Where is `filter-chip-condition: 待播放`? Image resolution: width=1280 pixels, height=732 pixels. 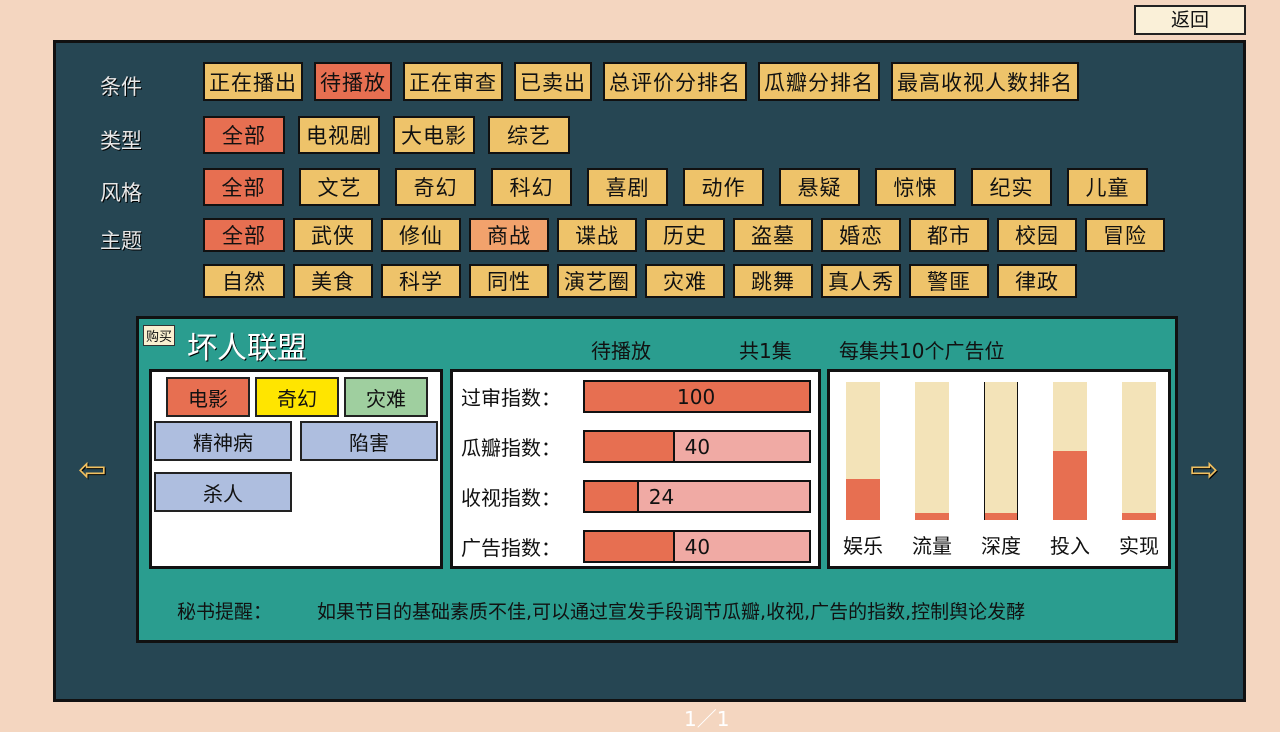
filter-chip-condition: 待播放 is located at coordinates (353, 81).